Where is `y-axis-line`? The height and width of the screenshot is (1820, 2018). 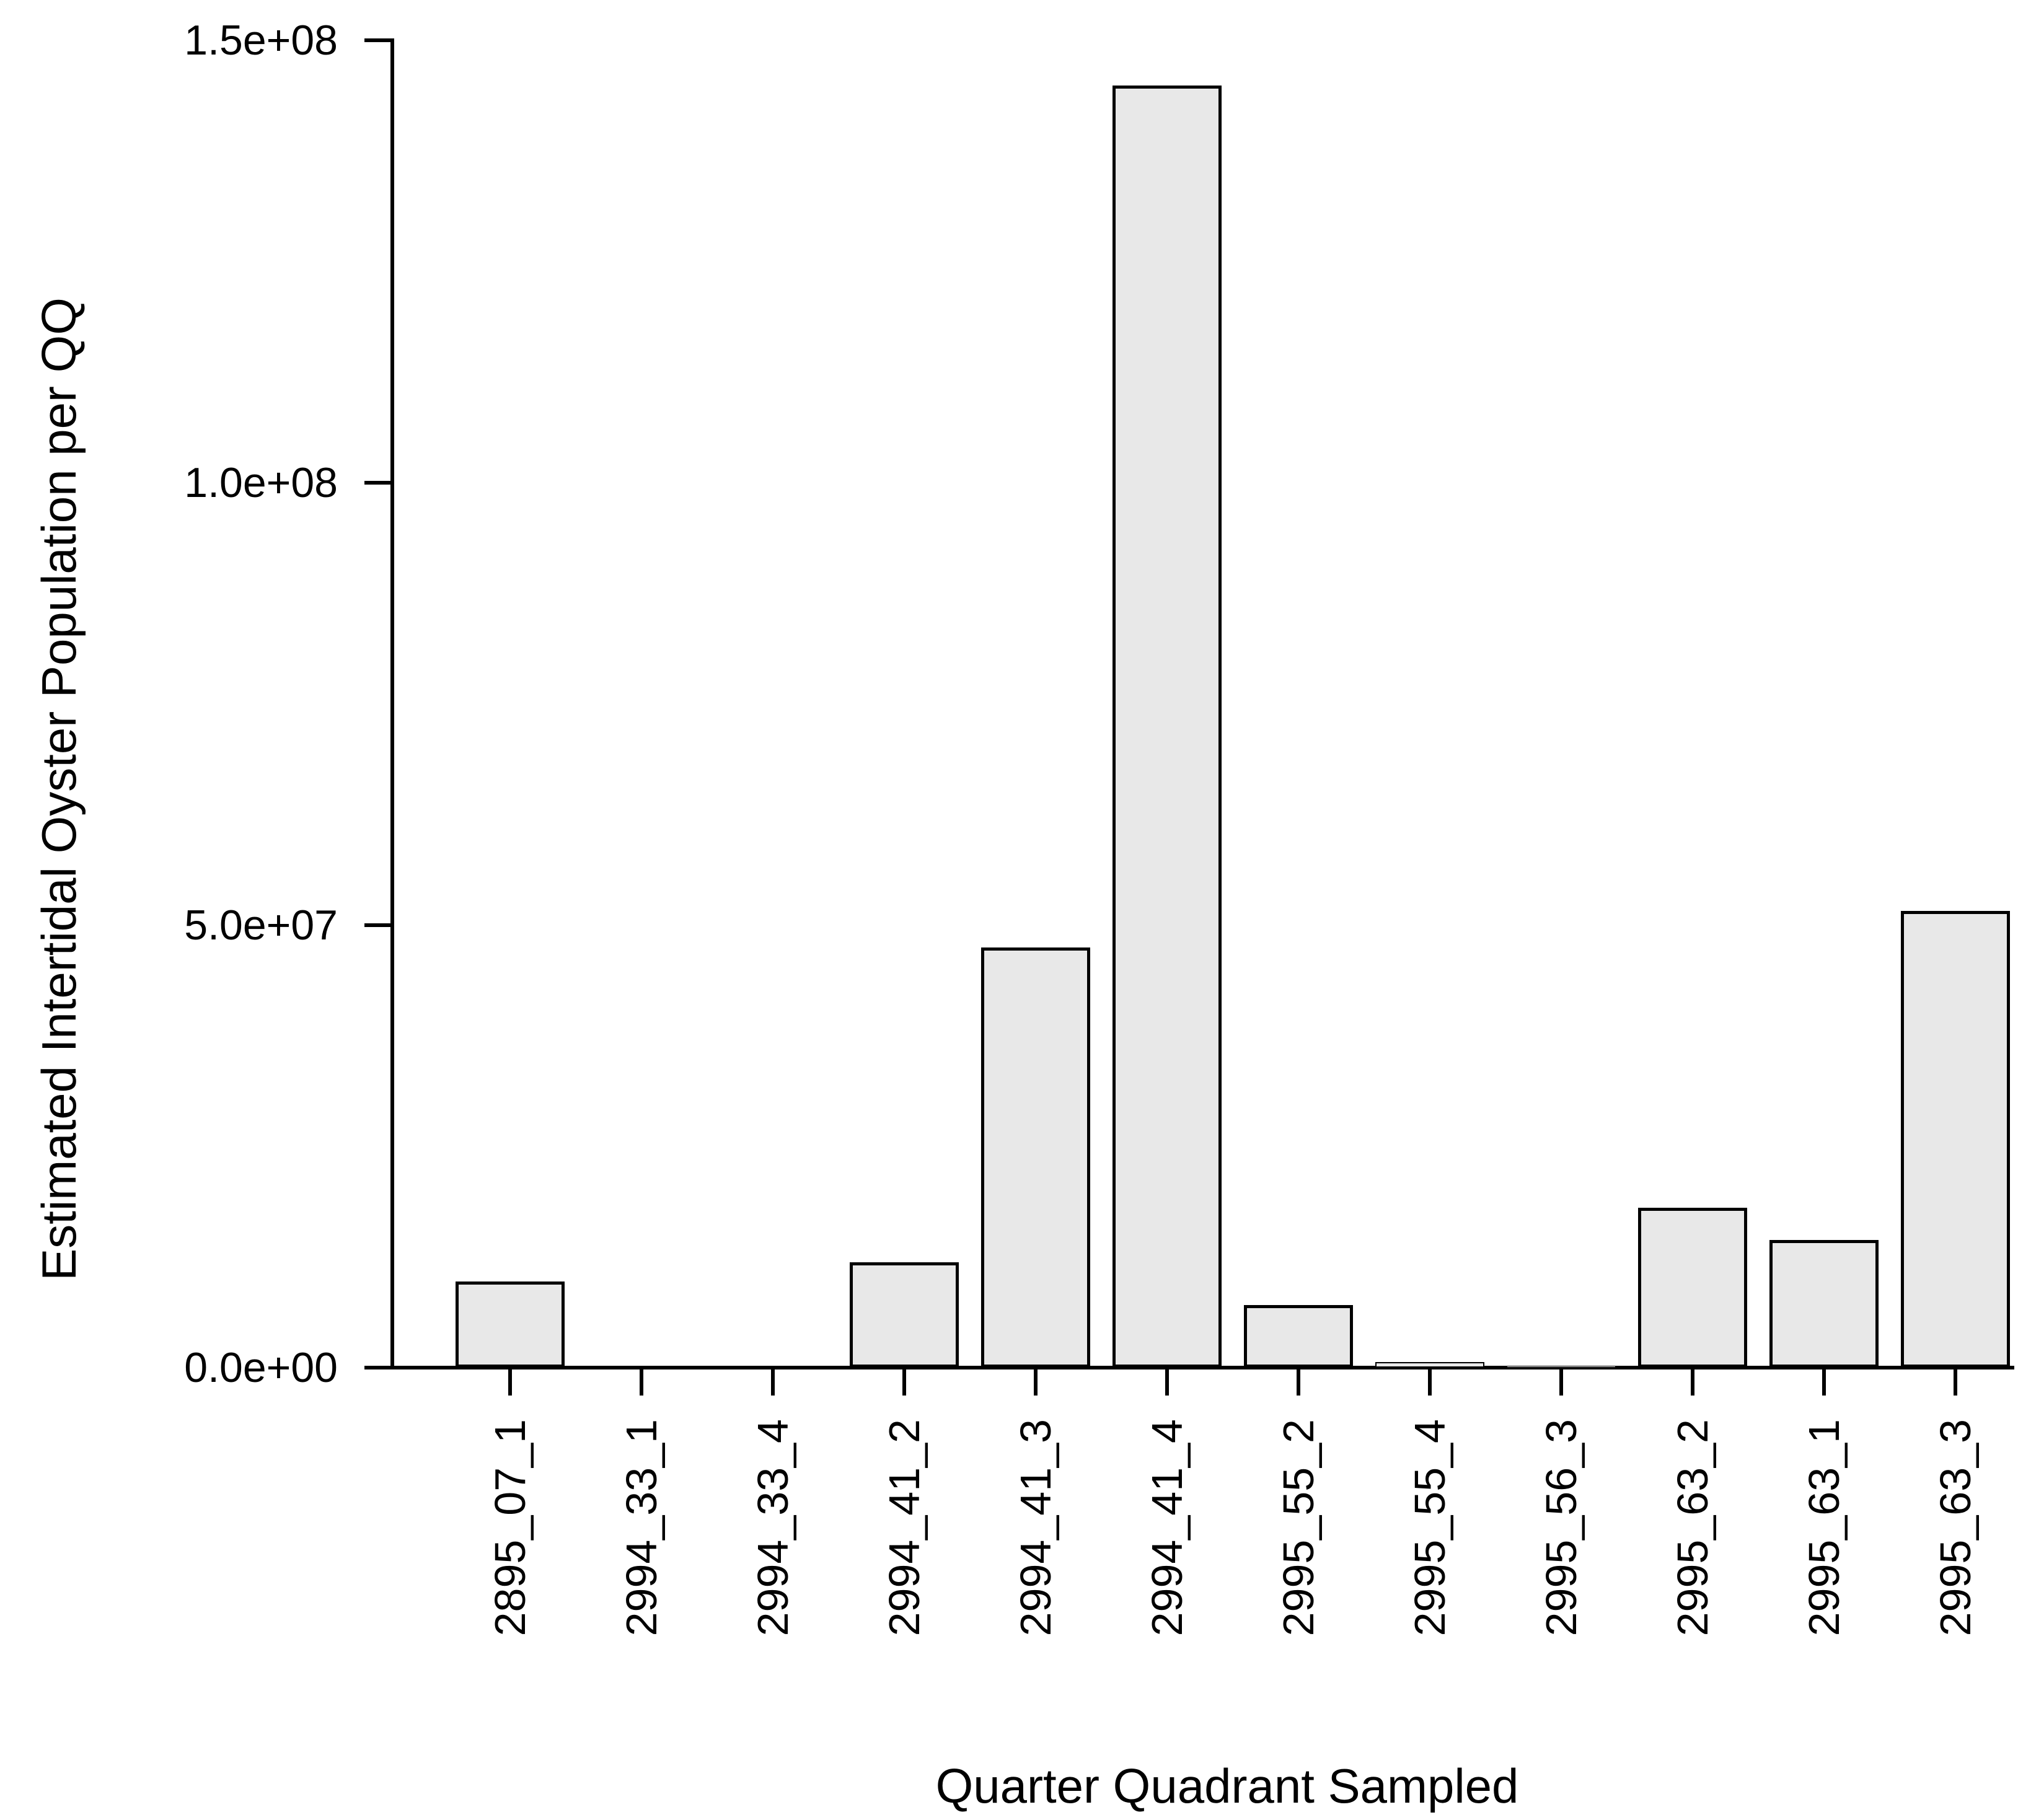 y-axis-line is located at coordinates (392, 703).